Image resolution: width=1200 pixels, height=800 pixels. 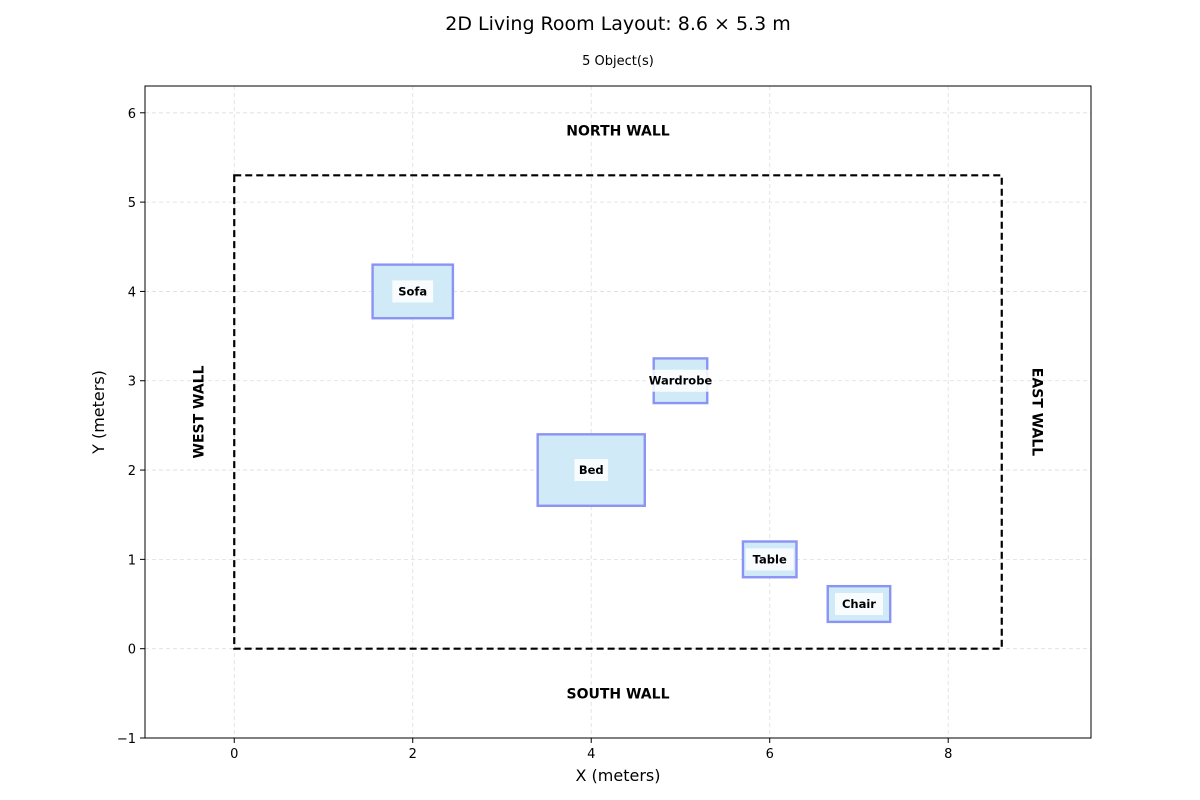 What do you see at coordinates (126, 739) in the screenshot?
I see `y-tick-label: −1` at bounding box center [126, 739].